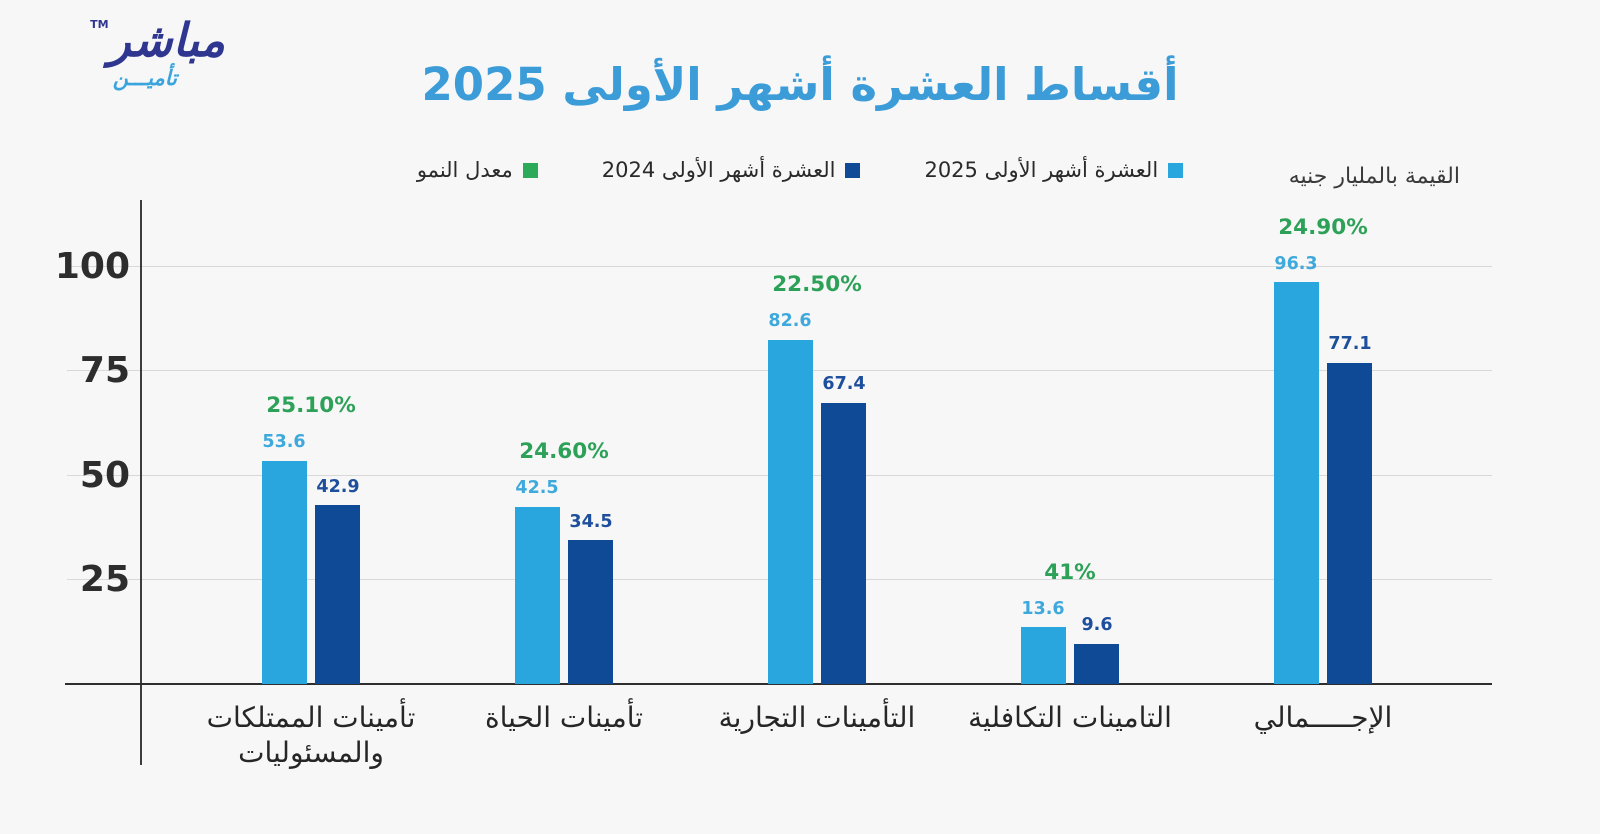 The image size is (1600, 834). What do you see at coordinates (1070, 717) in the screenshot?
I see `x-axis-category-label-3: التامينات التكافلية` at bounding box center [1070, 717].